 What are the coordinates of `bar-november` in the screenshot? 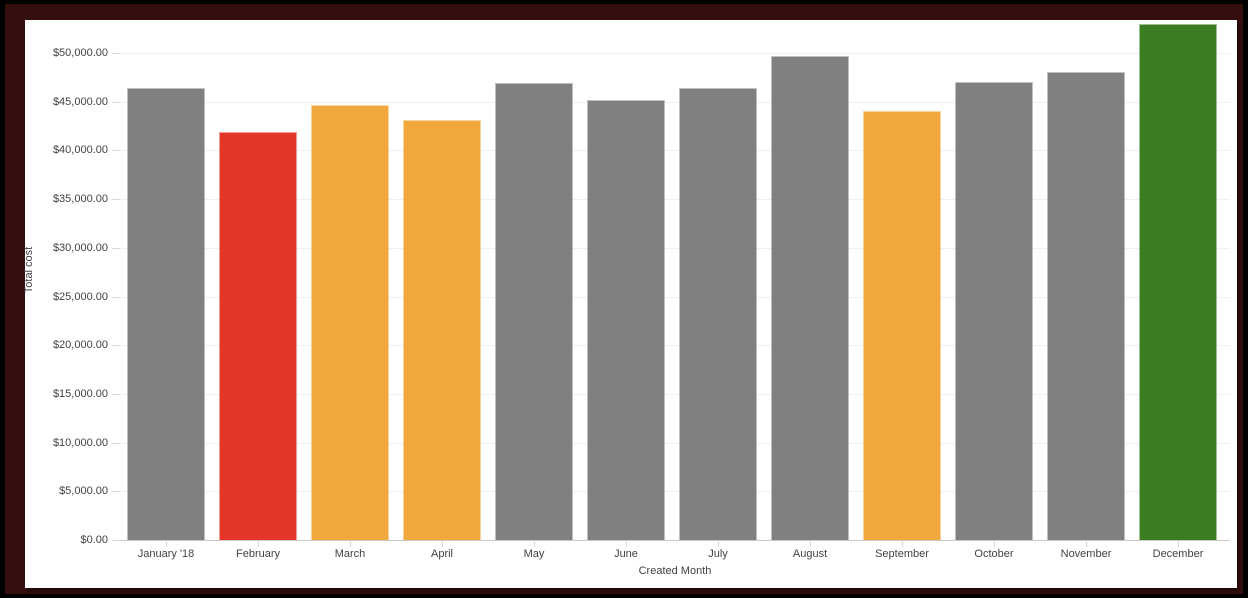 It's located at (1086, 306).